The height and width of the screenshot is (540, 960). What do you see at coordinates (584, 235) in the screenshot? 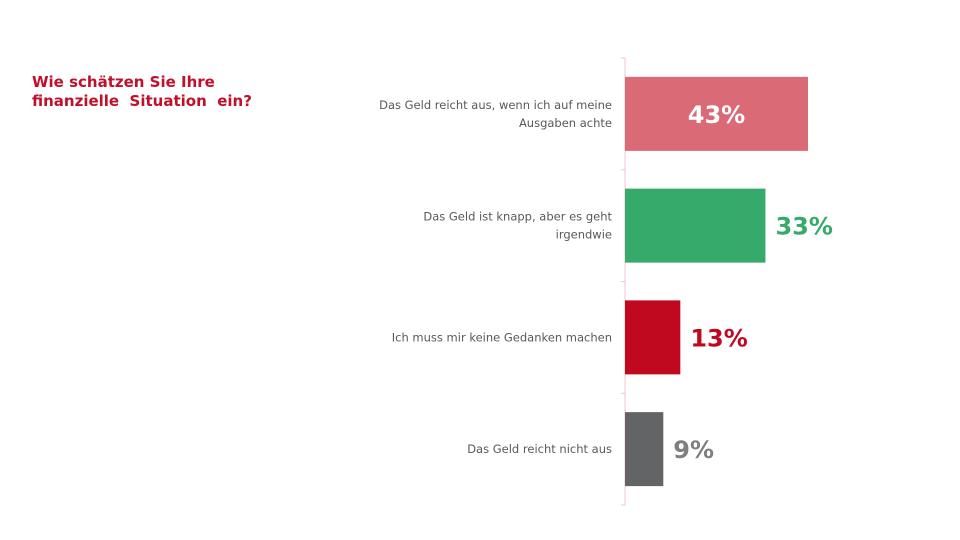
I see `category-label-line: irgendwie` at bounding box center [584, 235].